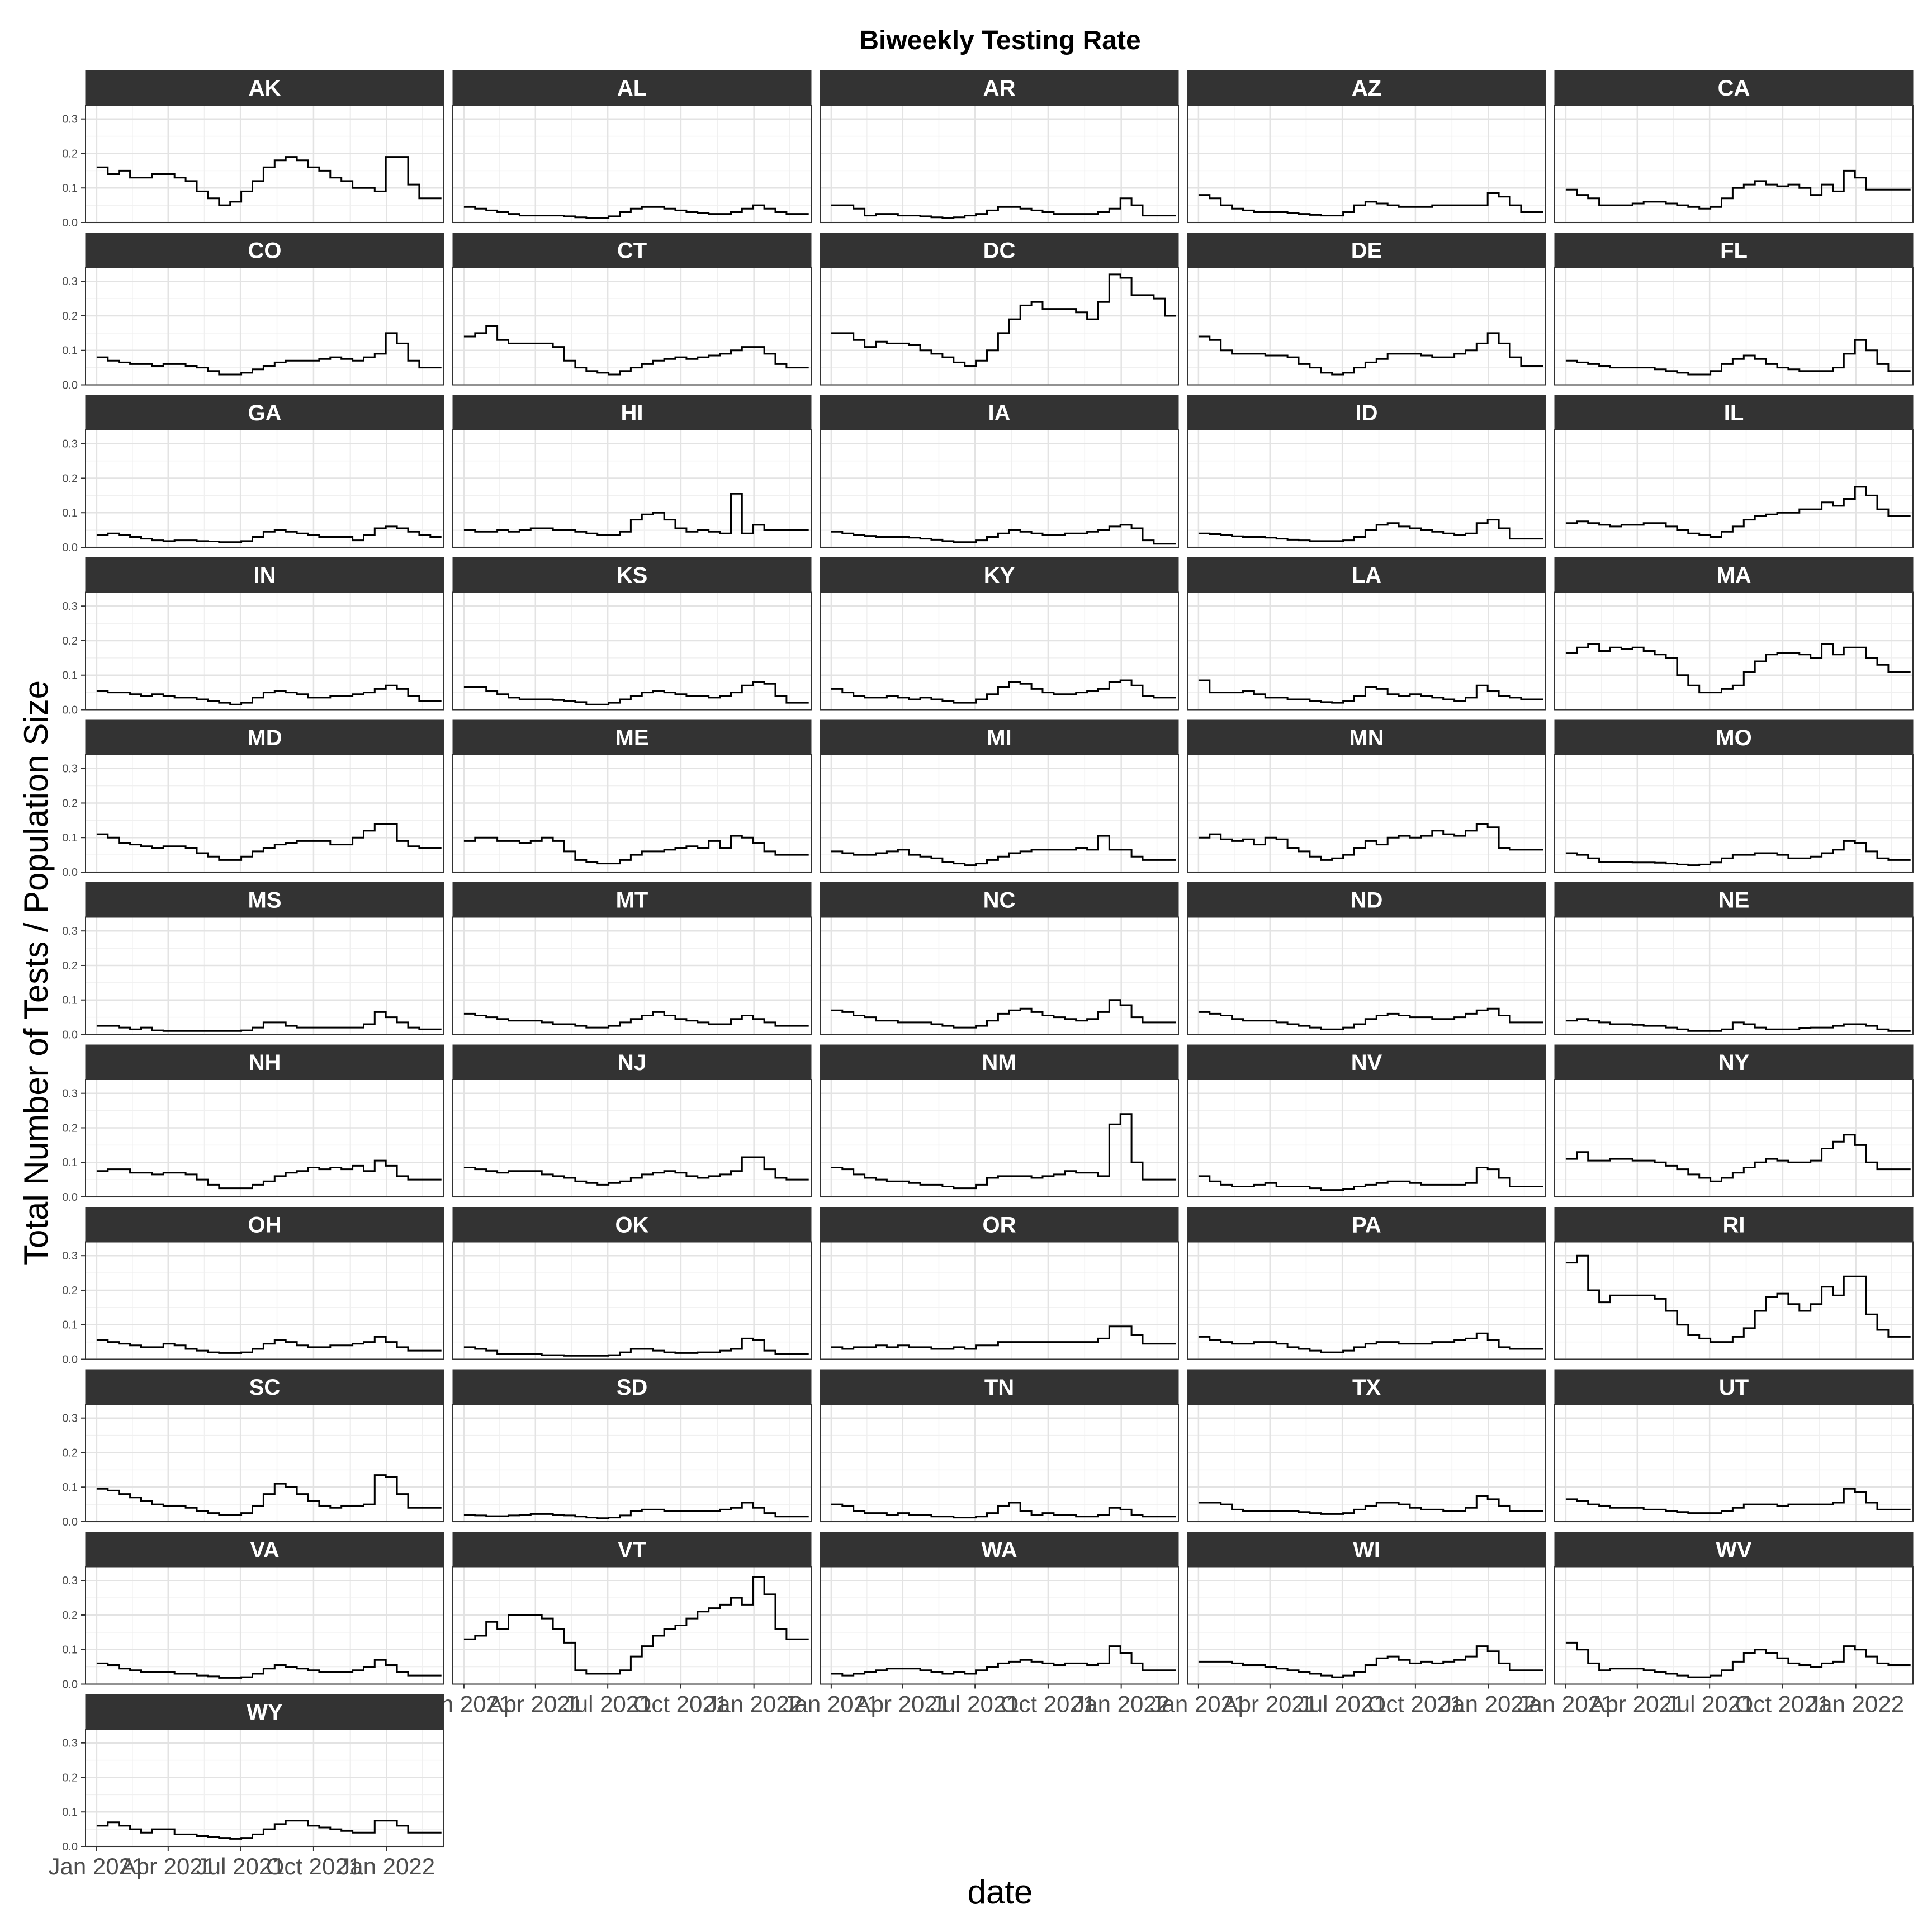  Describe the element at coordinates (636, 350) in the screenshot. I see `series-line-ct` at that location.